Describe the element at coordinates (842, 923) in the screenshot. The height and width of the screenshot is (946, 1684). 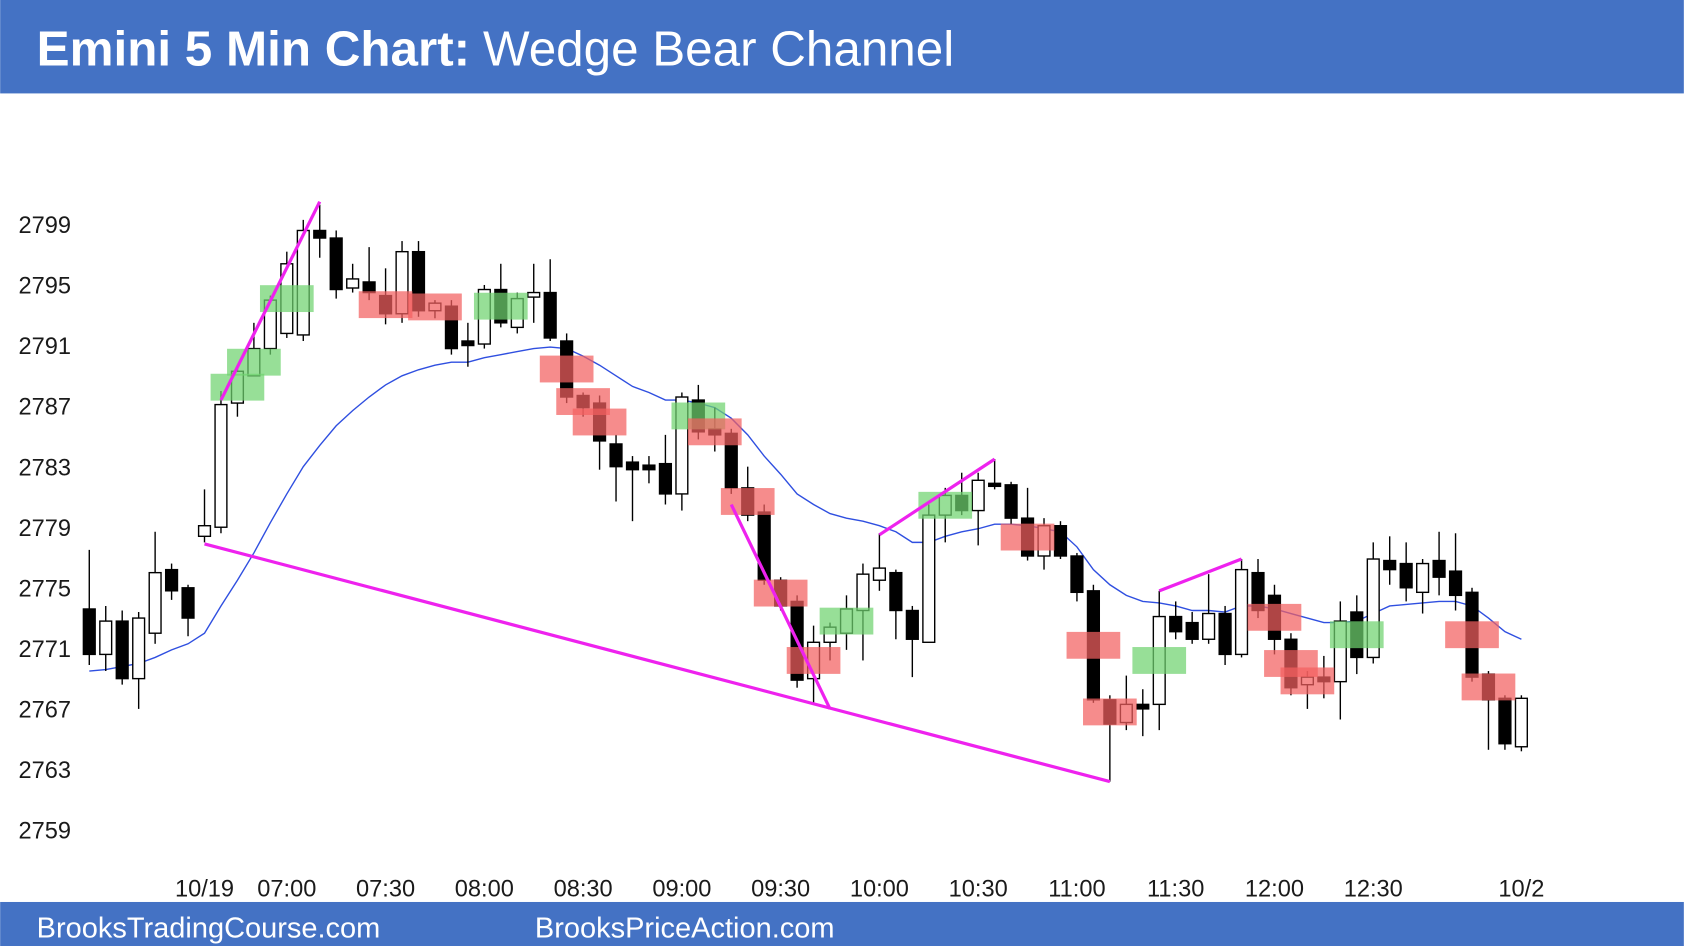
I see `footer-bar` at that location.